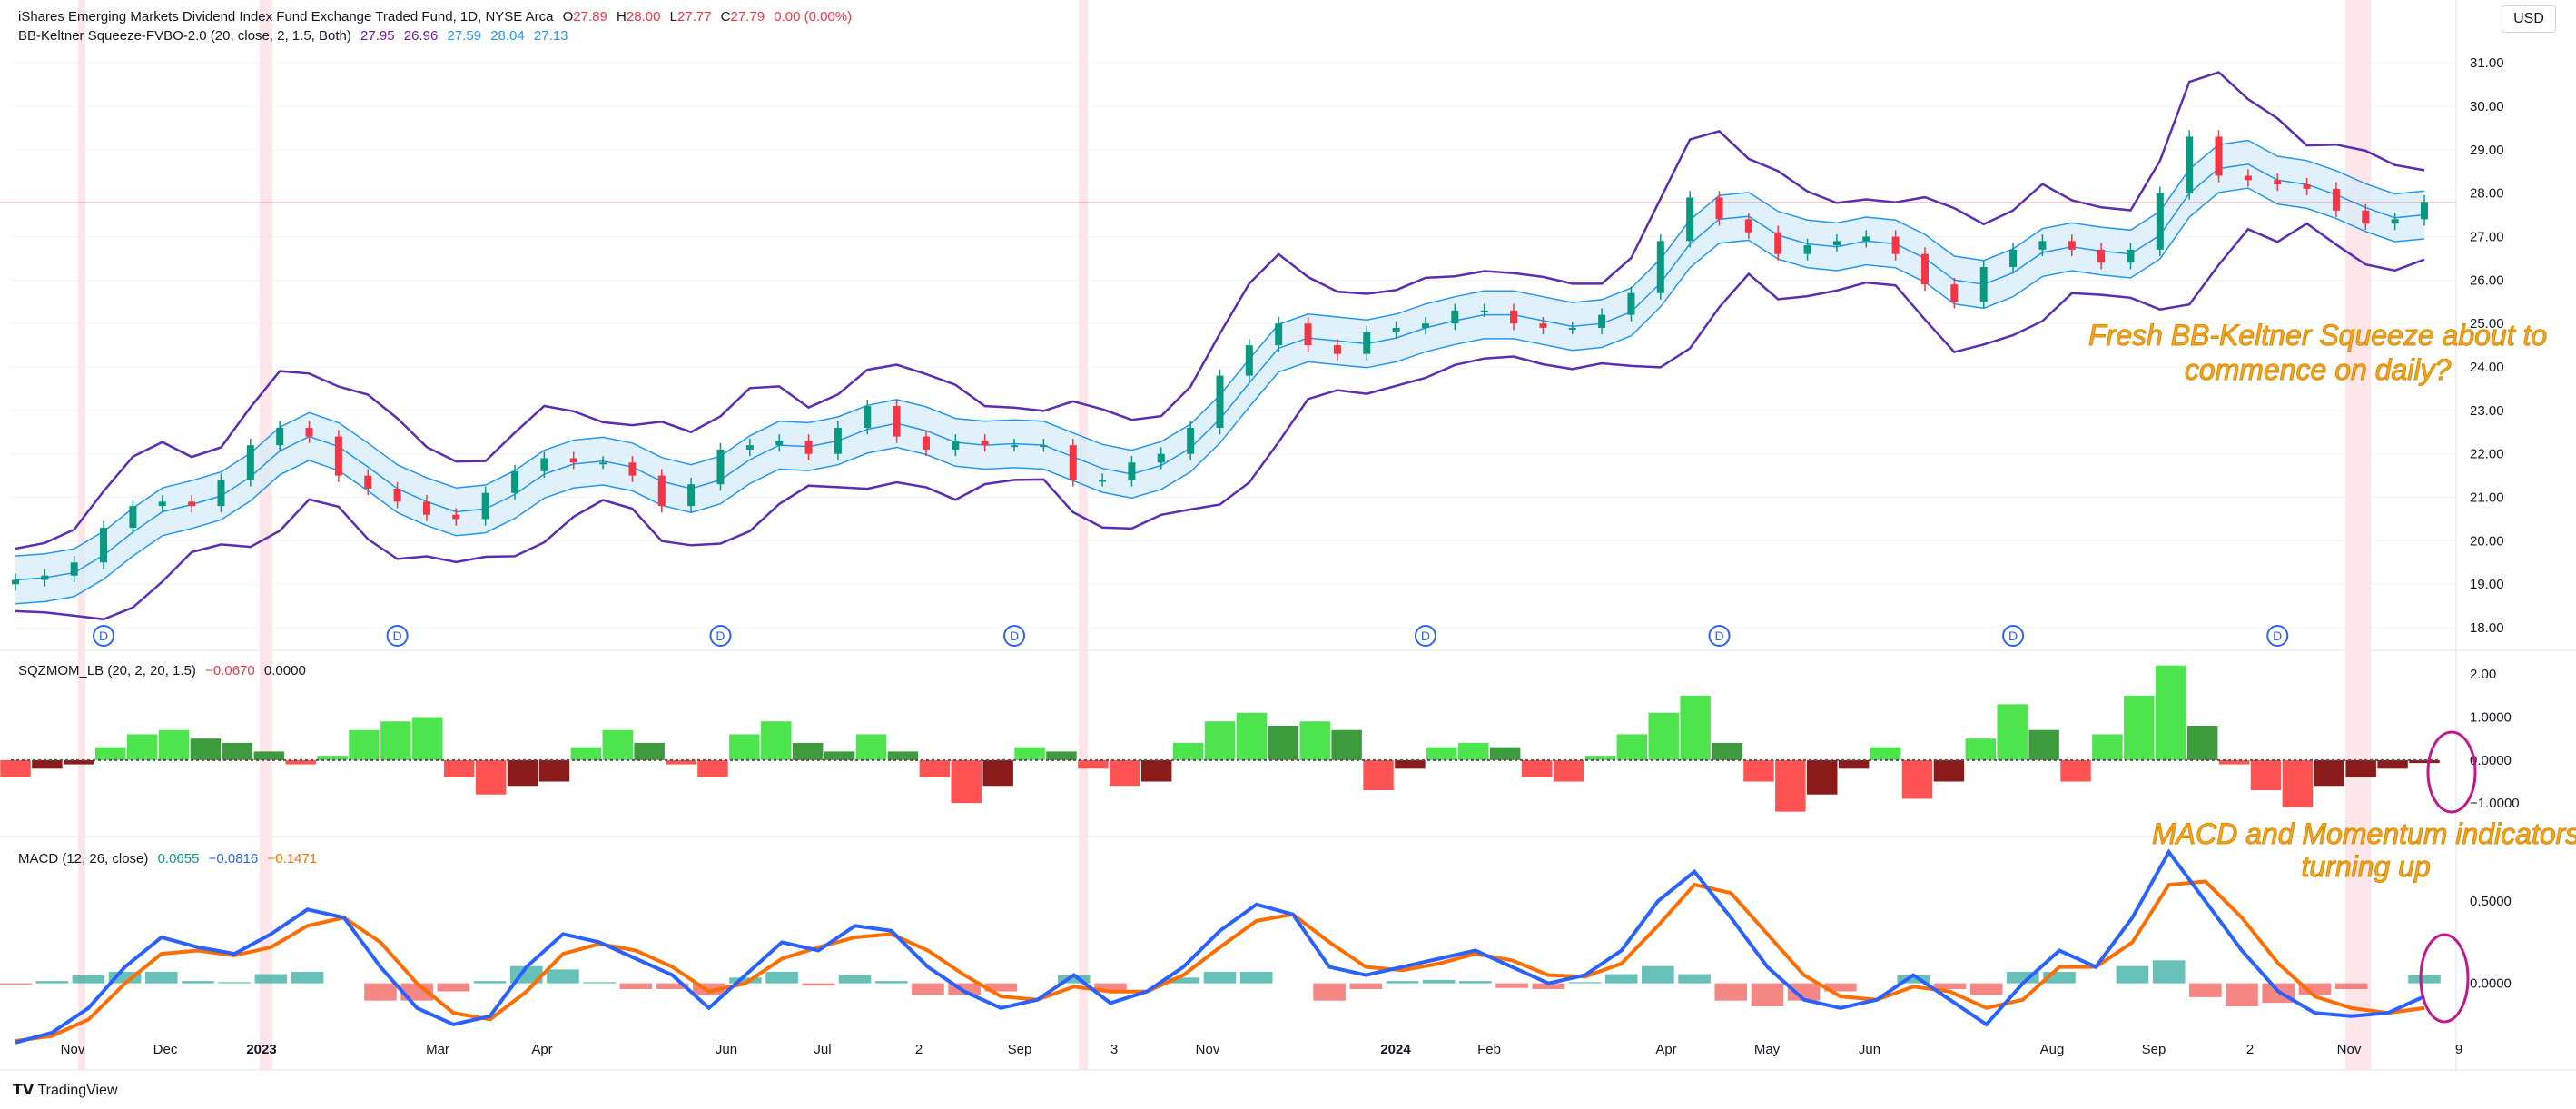  Describe the element at coordinates (2487, 498) in the screenshot. I see `price-tick-label: 21.00` at that location.